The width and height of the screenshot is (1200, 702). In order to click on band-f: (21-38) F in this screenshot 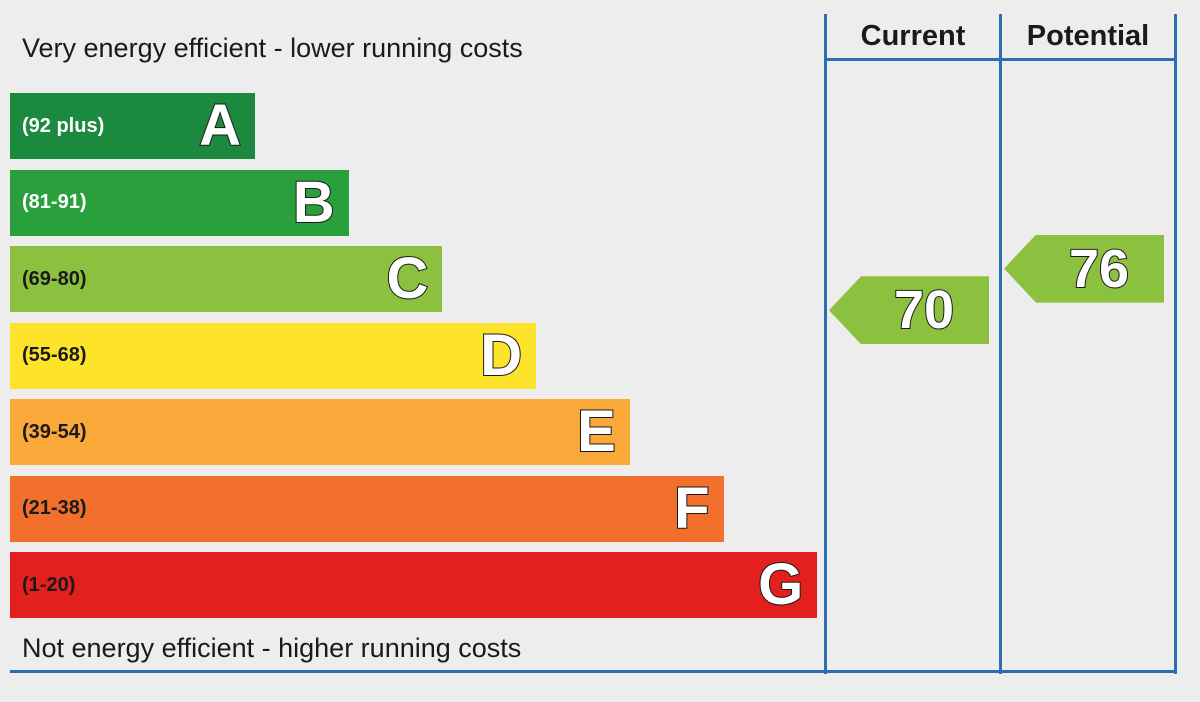, I will do `click(367, 508)`.